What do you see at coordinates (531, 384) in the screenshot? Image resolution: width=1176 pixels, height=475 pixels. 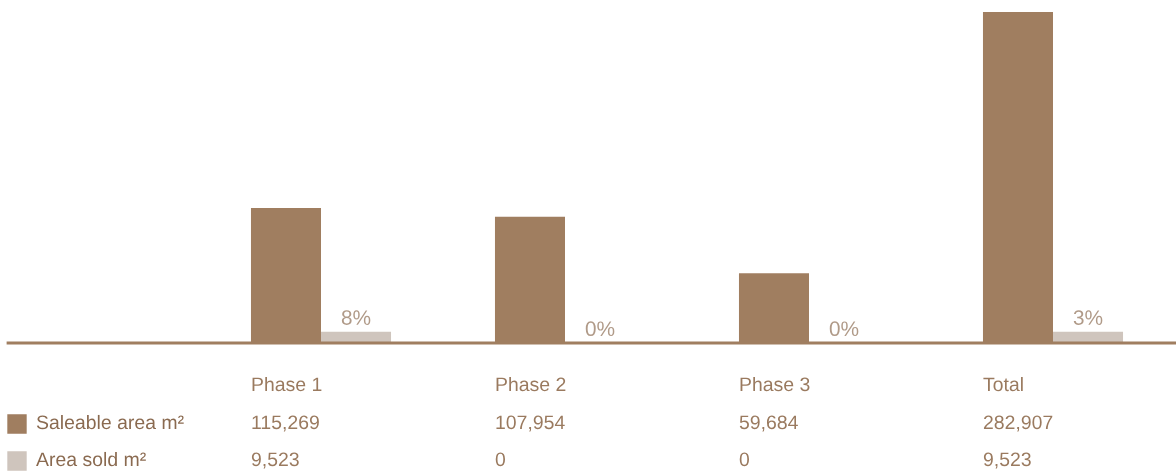 I see `x-tick-label: Phase 2` at bounding box center [531, 384].